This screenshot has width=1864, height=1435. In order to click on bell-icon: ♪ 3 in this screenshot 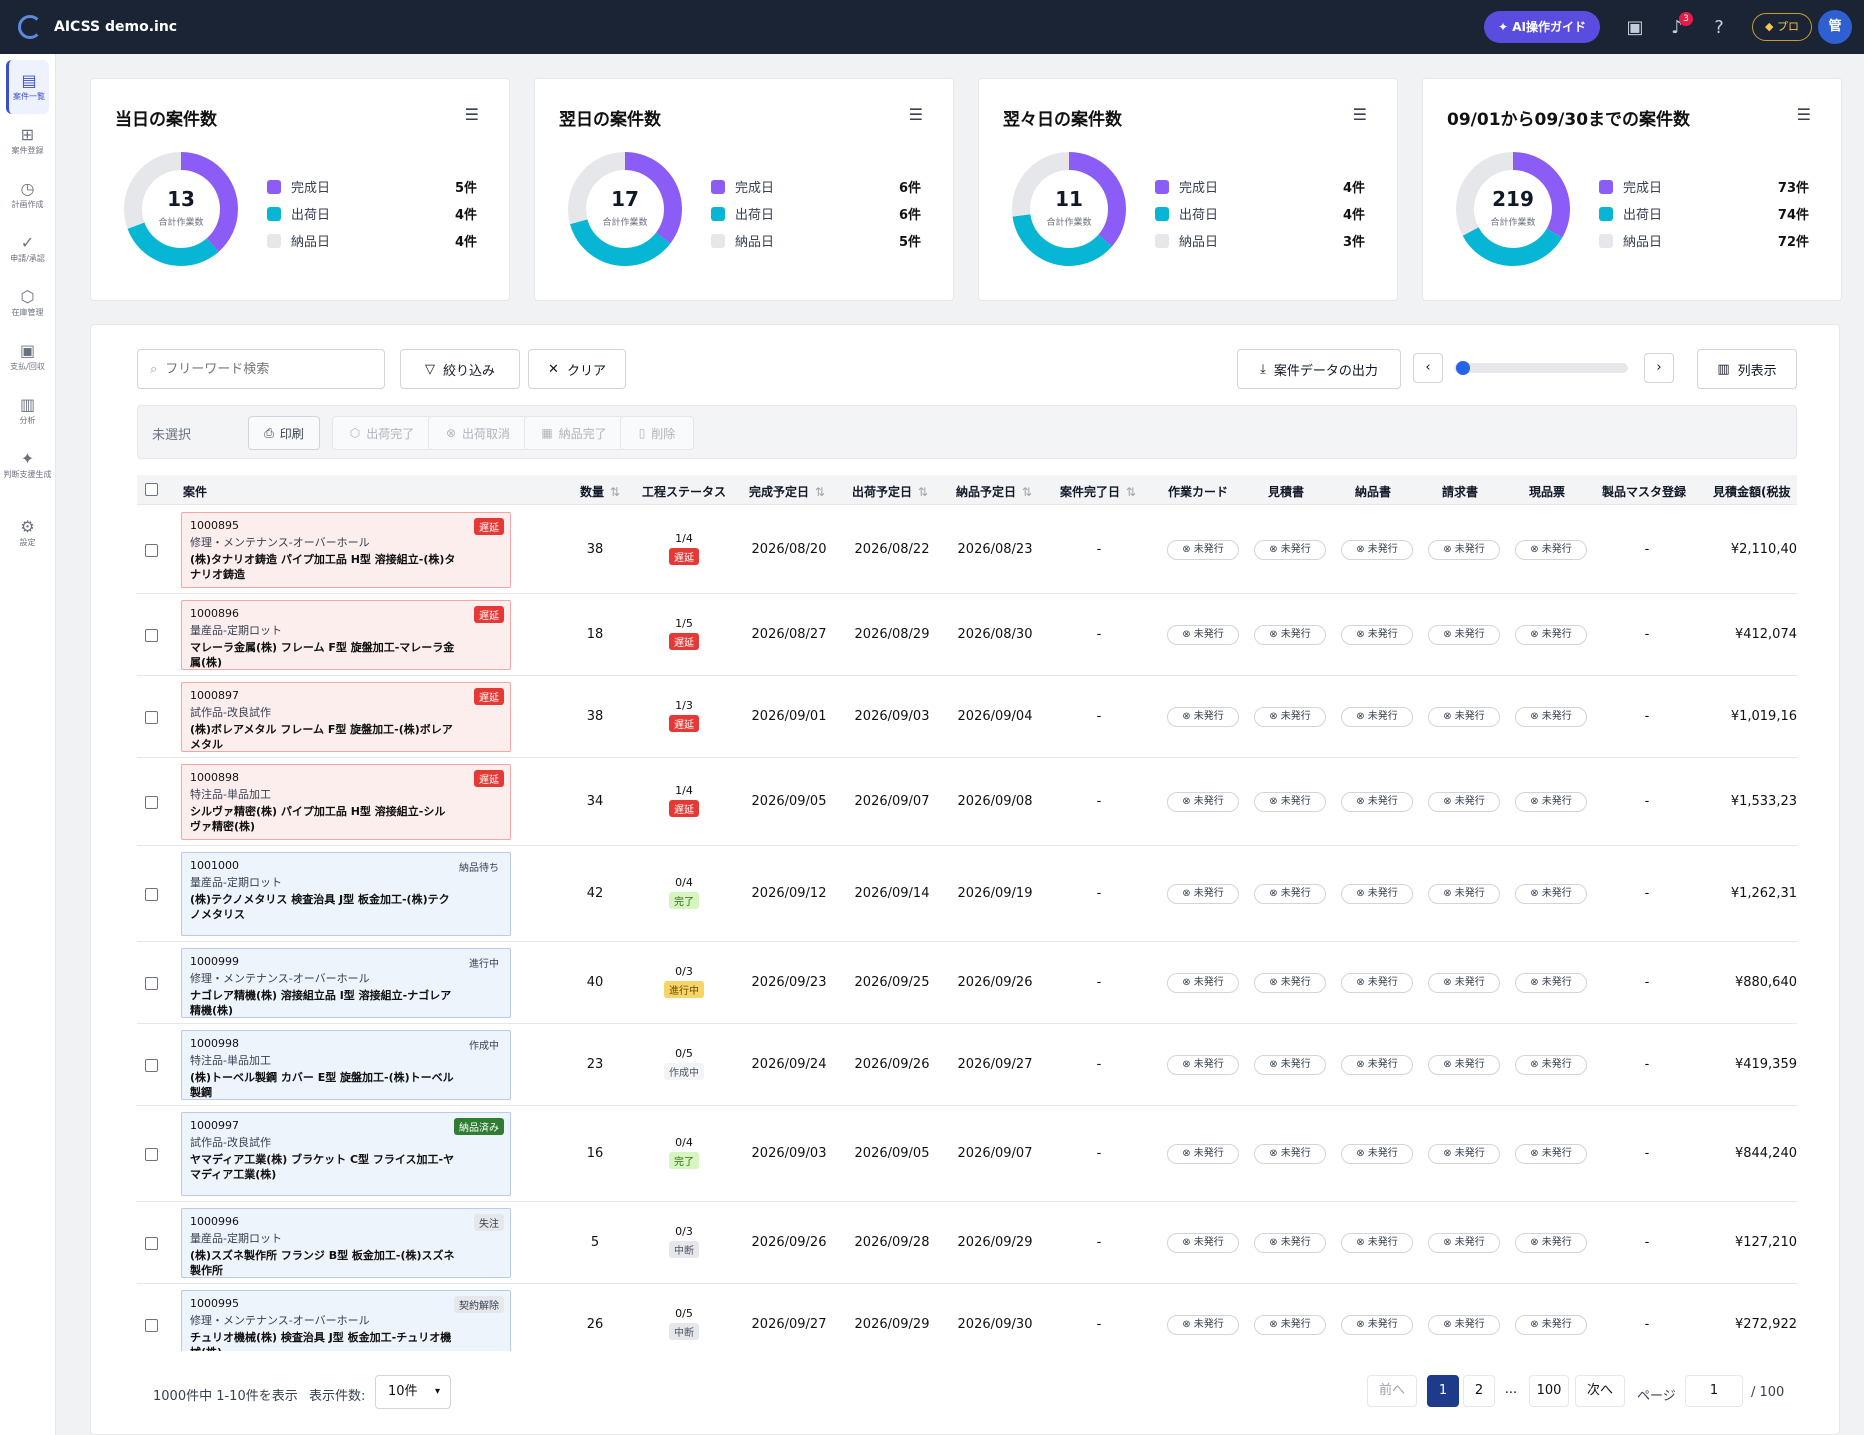, I will do `click(1678, 24)`.